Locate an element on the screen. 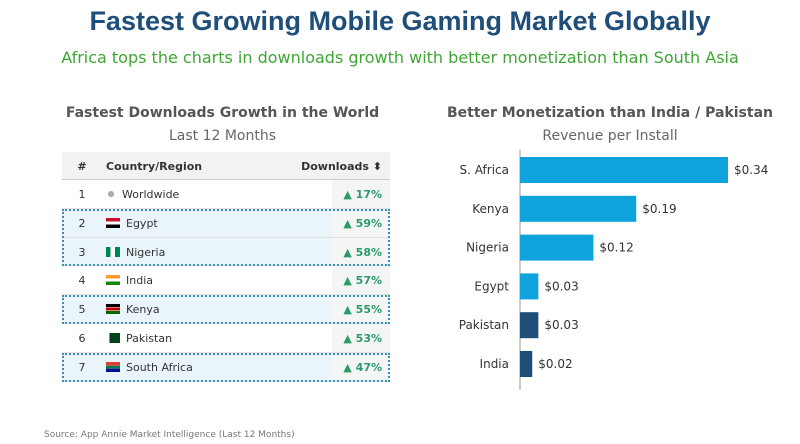 The image size is (800, 444). category-label: S. Africa is located at coordinates (484, 170).